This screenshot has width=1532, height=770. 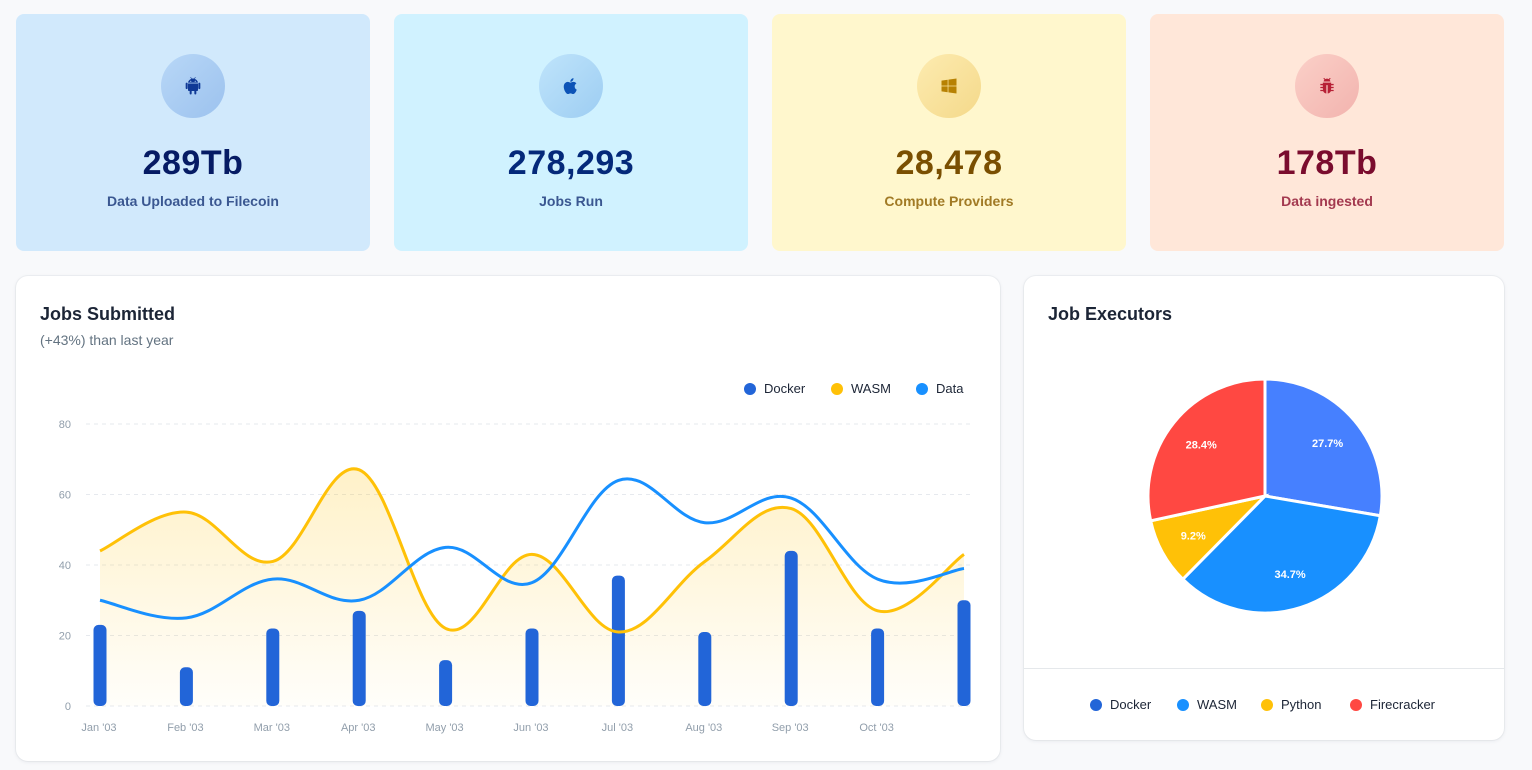 What do you see at coordinates (1403, 704) in the screenshot?
I see `legend-label: Firecracker` at bounding box center [1403, 704].